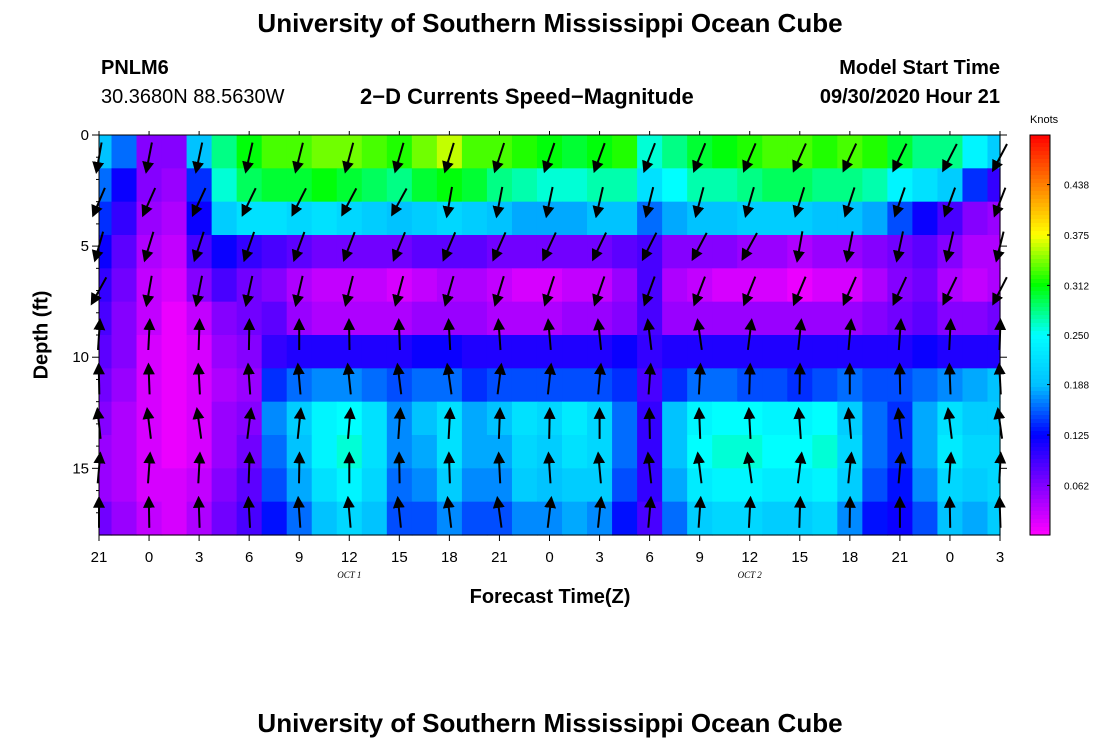 This screenshot has height=750, width=1100. What do you see at coordinates (99, 557) in the screenshot?
I see `x-tick-label: 21` at bounding box center [99, 557].